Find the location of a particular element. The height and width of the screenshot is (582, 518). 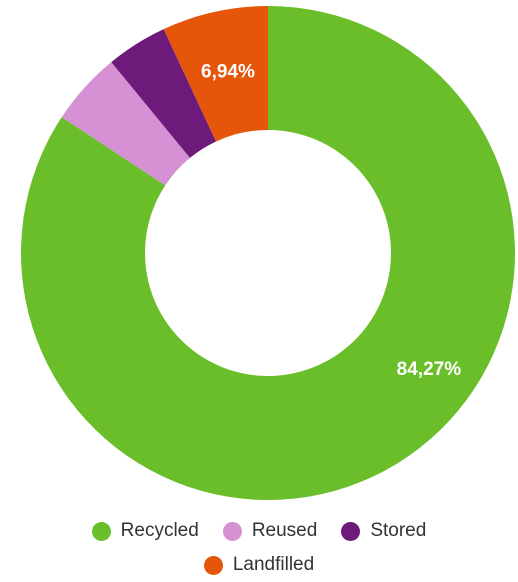

legend-swatch-reused is located at coordinates (232, 531).